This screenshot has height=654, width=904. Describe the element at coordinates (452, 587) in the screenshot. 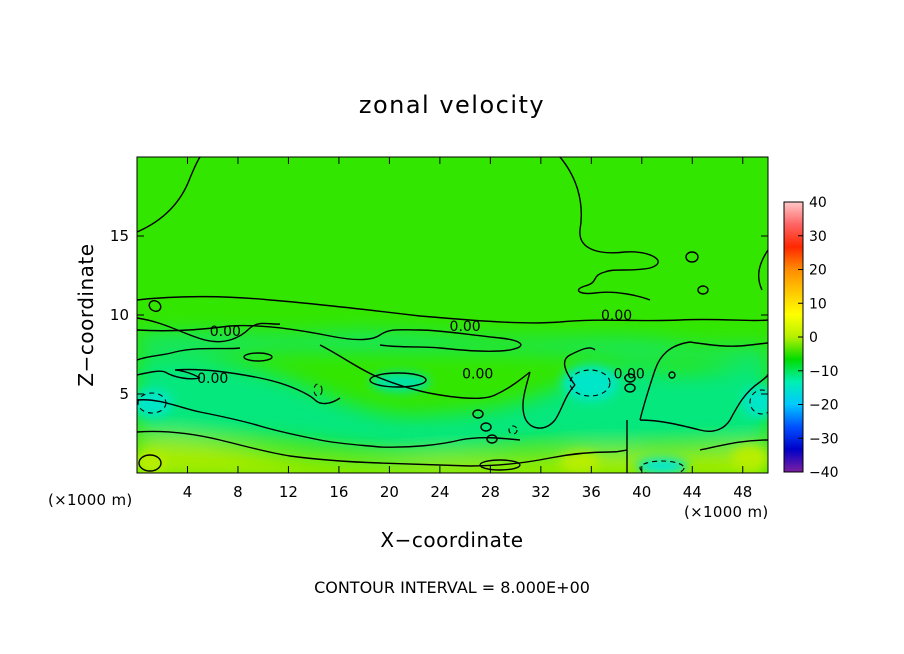

I see `contour-interval-note: CONTOUR INTERVAL = 8.000E+00` at that location.